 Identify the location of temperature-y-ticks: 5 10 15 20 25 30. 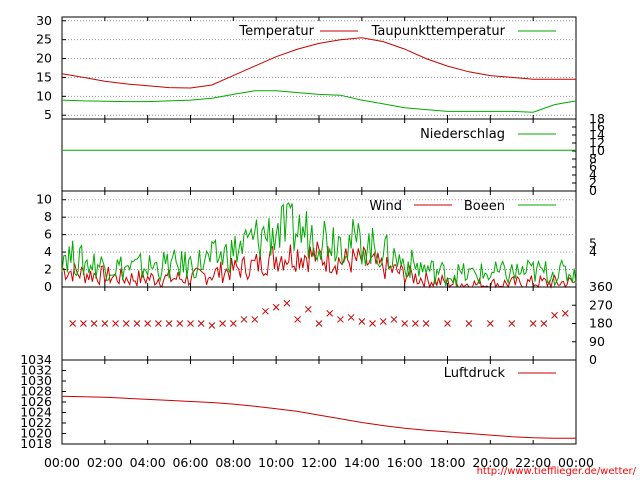
(51, 67).